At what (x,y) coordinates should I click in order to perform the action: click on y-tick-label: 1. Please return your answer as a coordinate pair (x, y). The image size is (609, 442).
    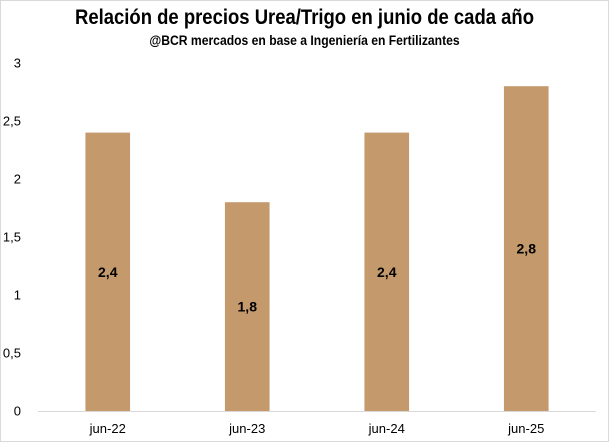
    Looking at the image, I should click on (17, 295).